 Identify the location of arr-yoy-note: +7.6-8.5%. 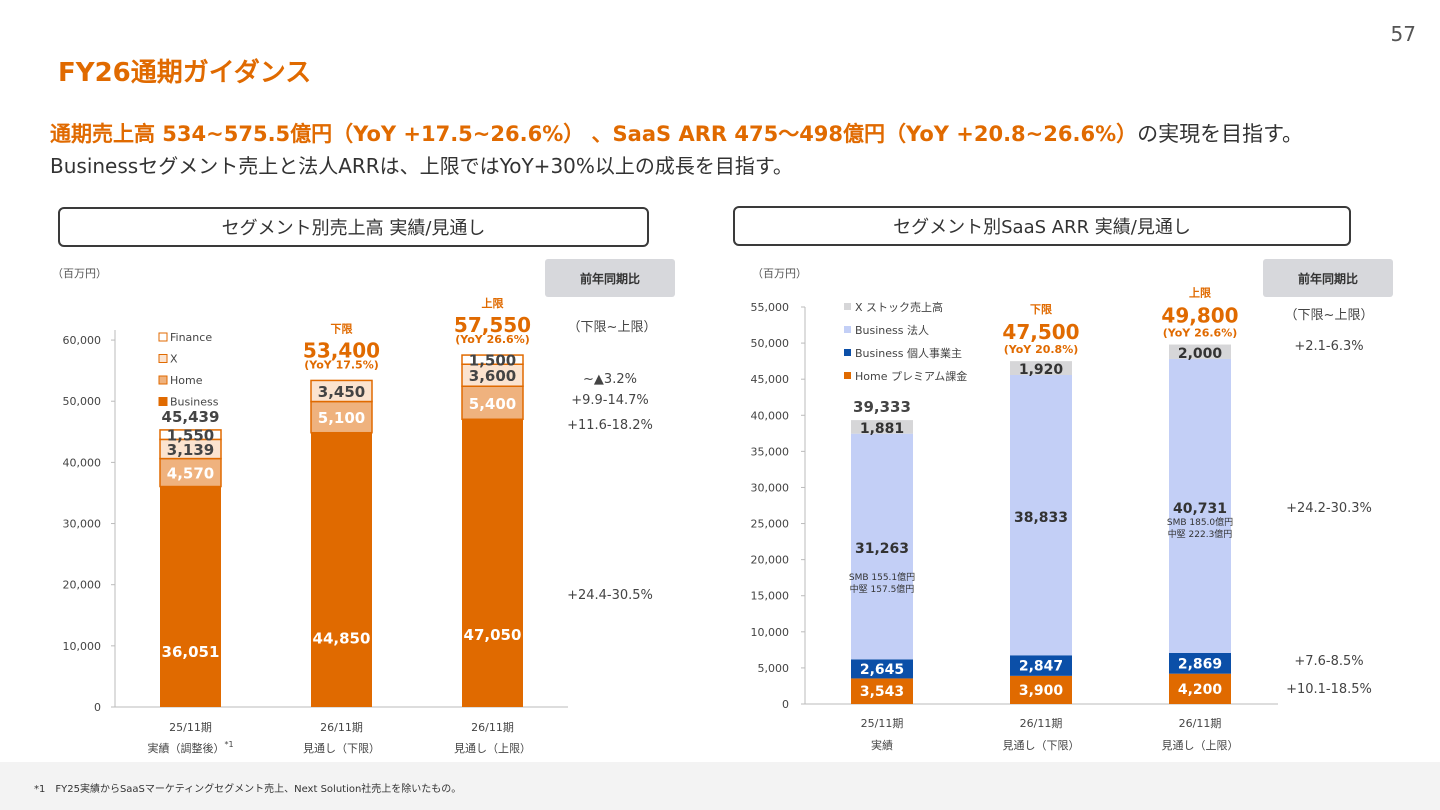
(1328, 661).